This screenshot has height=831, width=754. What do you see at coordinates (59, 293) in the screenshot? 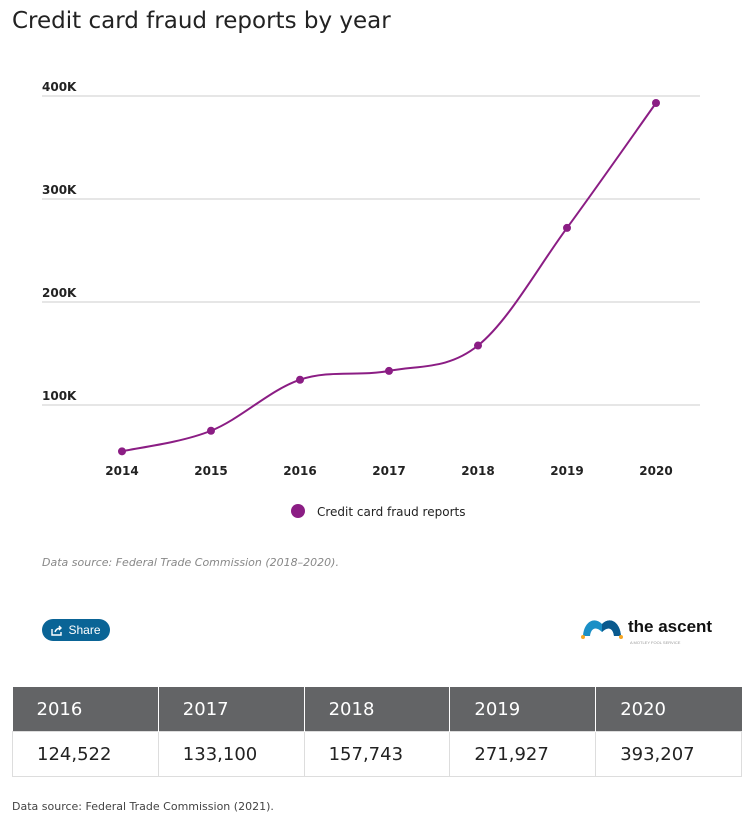
I see `y-tick-label: 200K` at bounding box center [59, 293].